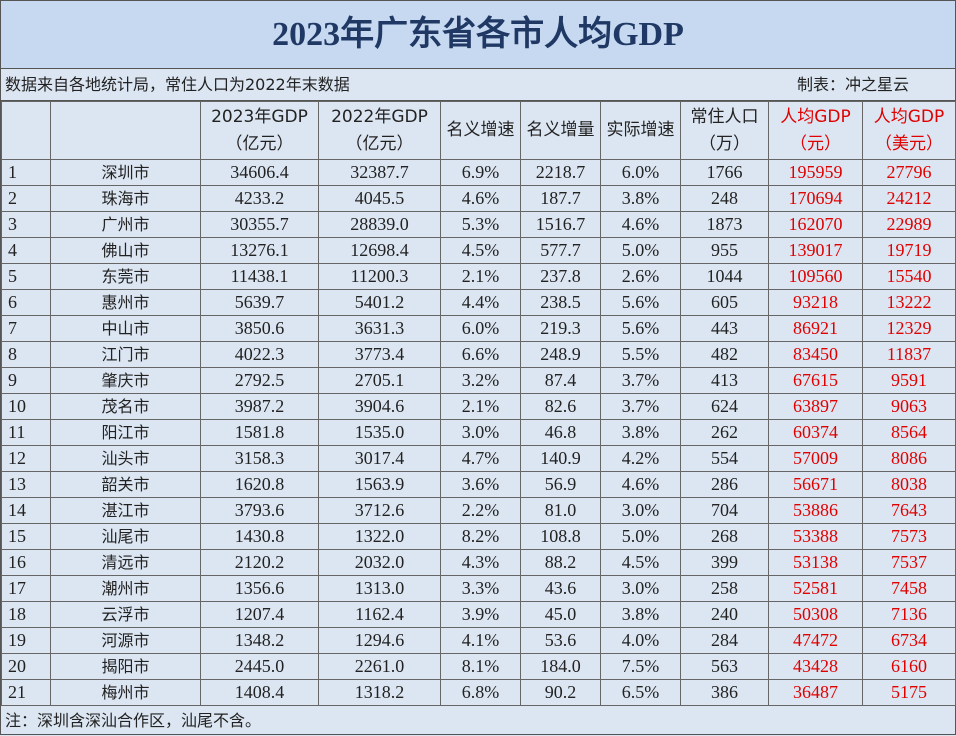 This screenshot has width=956, height=736. What do you see at coordinates (379, 432) in the screenshot?
I see `value-cell: 1535.0` at bounding box center [379, 432].